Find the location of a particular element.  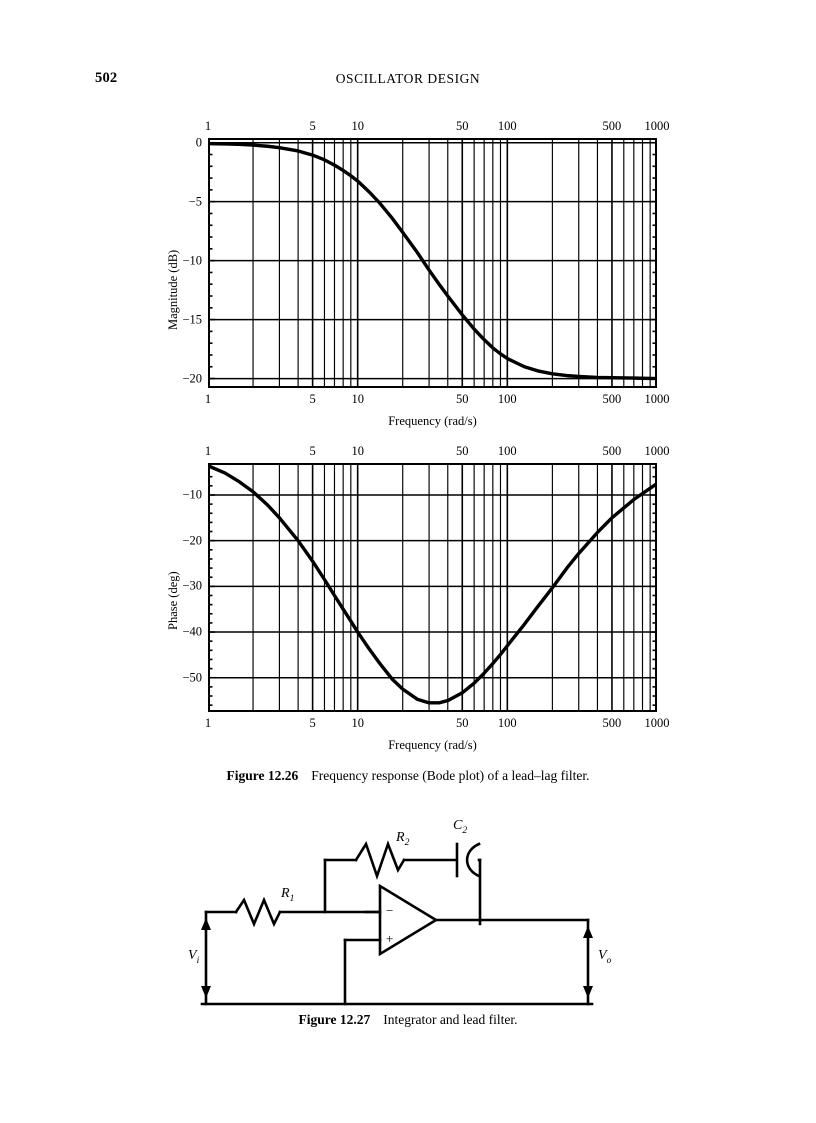

magnitude-y-tick-label: −10 is located at coordinates (192, 260).